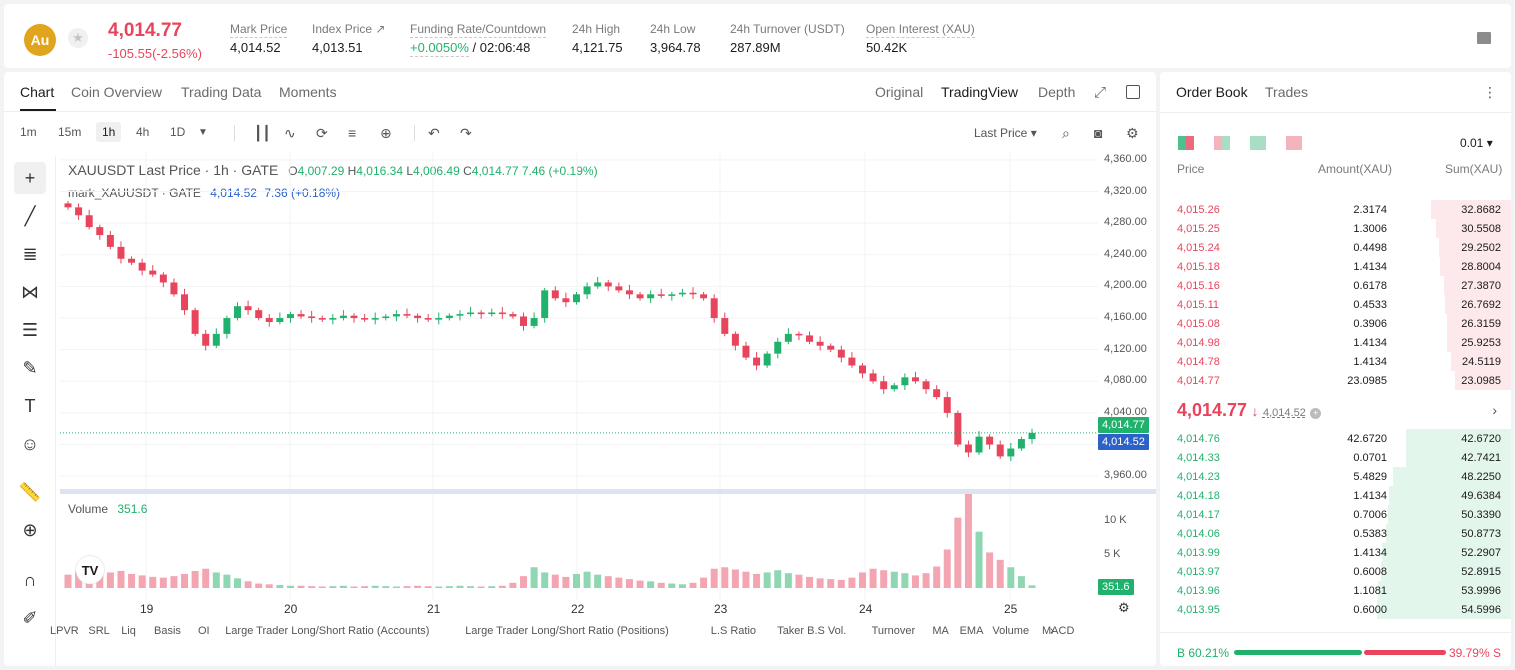 This screenshot has height=670, width=1515. Describe the element at coordinates (322, 133) in the screenshot. I see `refresh-icon: ⟳` at that location.